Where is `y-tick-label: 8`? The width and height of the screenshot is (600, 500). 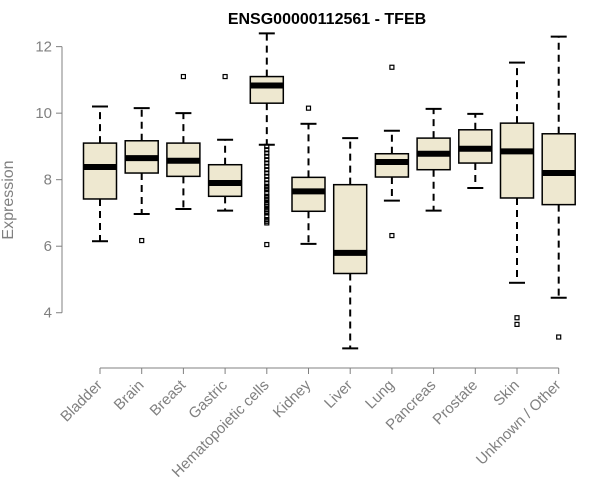 y-tick-label: 8 is located at coordinates (48, 180).